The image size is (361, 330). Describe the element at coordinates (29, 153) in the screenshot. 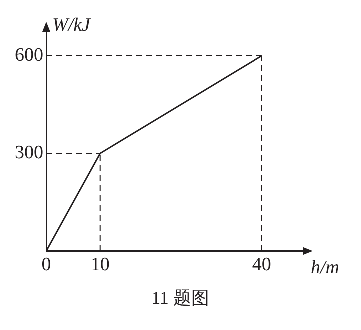

I see `y-tick-label: 300` at that location.